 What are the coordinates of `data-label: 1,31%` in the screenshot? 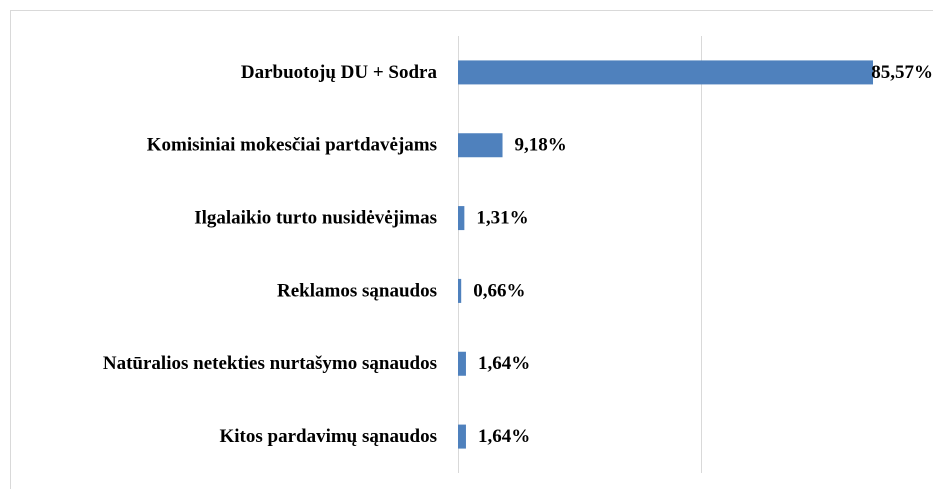 It's located at (502, 217).